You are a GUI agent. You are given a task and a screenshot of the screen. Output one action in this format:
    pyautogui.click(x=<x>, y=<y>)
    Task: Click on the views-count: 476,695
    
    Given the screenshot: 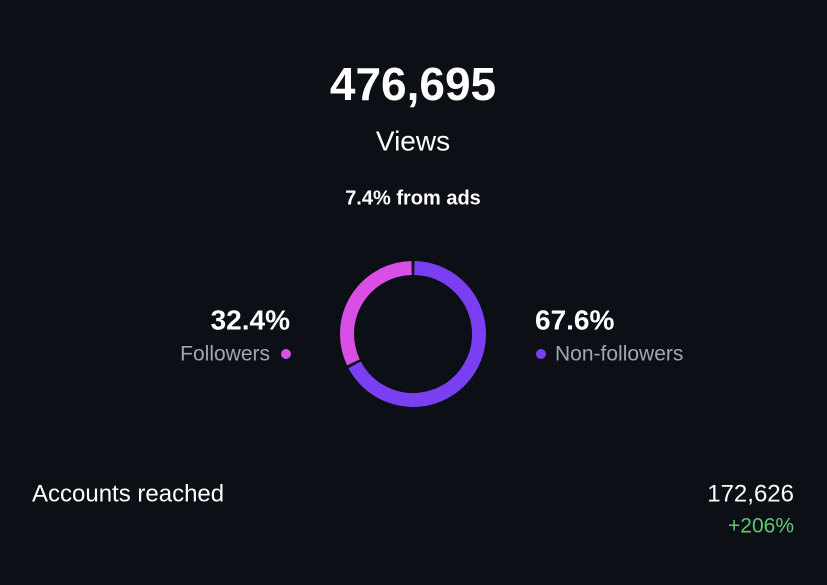 What is the action you would take?
    pyautogui.click(x=413, y=84)
    